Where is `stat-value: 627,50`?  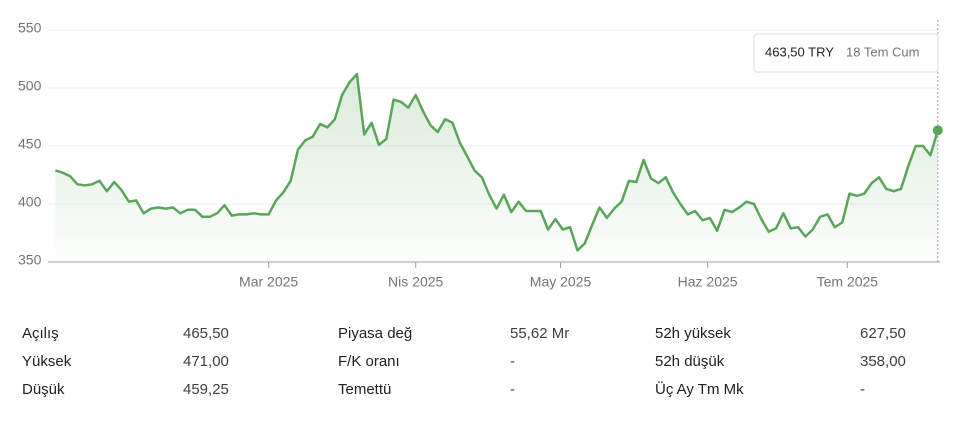
stat-value: 627,50 is located at coordinates (883, 333).